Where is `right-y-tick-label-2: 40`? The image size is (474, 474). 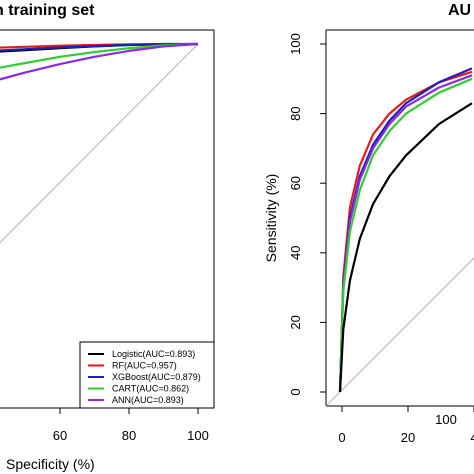 right-y-tick-label-2: 40 is located at coordinates (295, 253).